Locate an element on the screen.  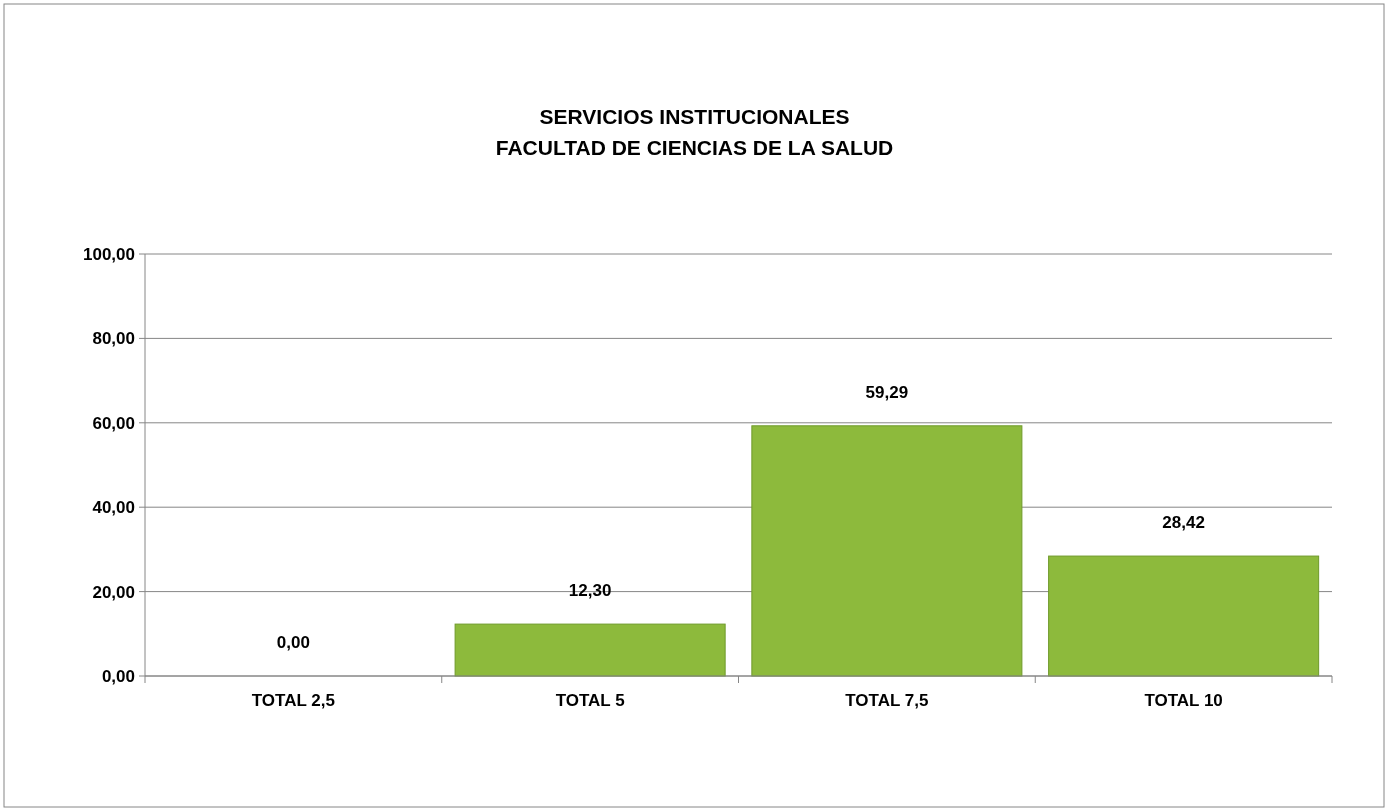
x-tick-label: TOTAL 7,5 is located at coordinates (887, 700).